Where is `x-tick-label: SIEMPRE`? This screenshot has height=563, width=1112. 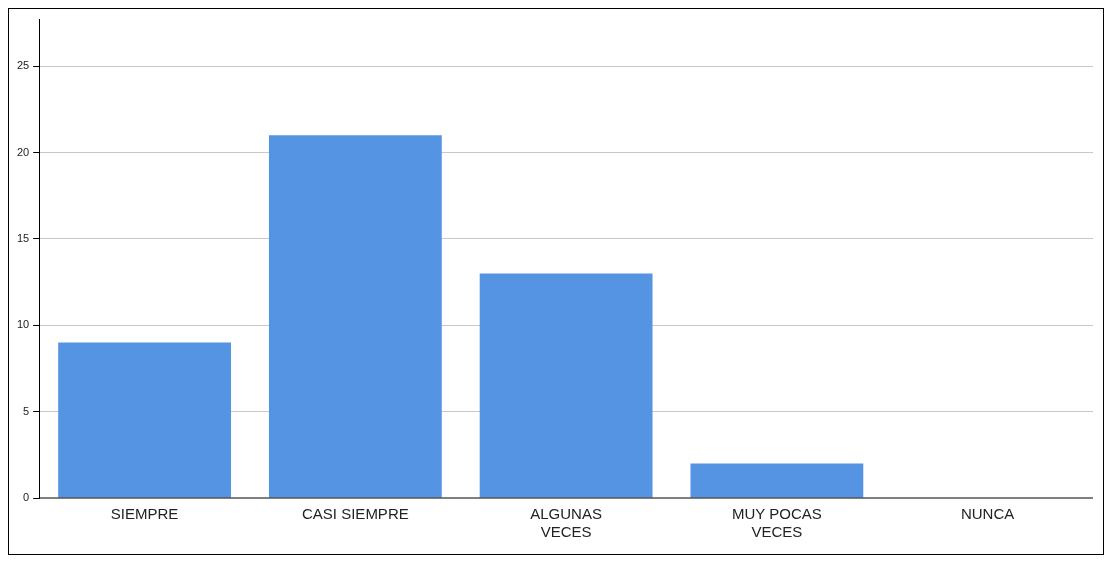 x-tick-label: SIEMPRE is located at coordinates (144, 514).